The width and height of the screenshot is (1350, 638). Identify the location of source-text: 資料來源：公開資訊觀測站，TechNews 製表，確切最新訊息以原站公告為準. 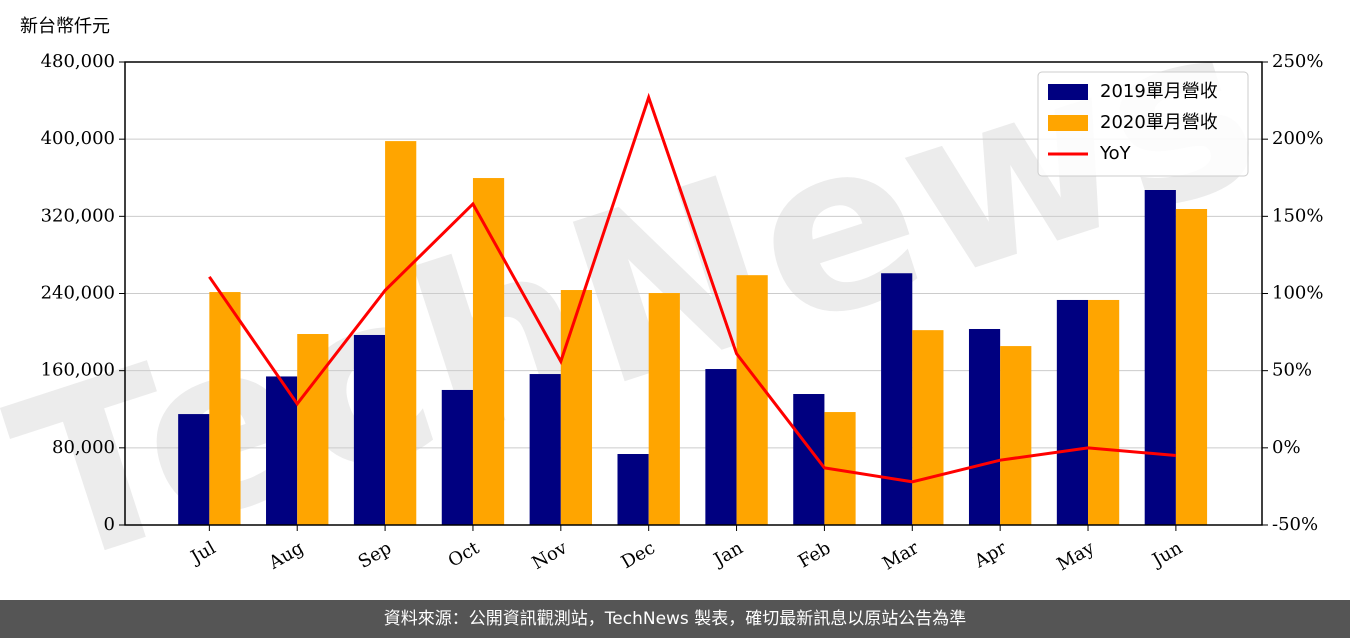
(675, 619).